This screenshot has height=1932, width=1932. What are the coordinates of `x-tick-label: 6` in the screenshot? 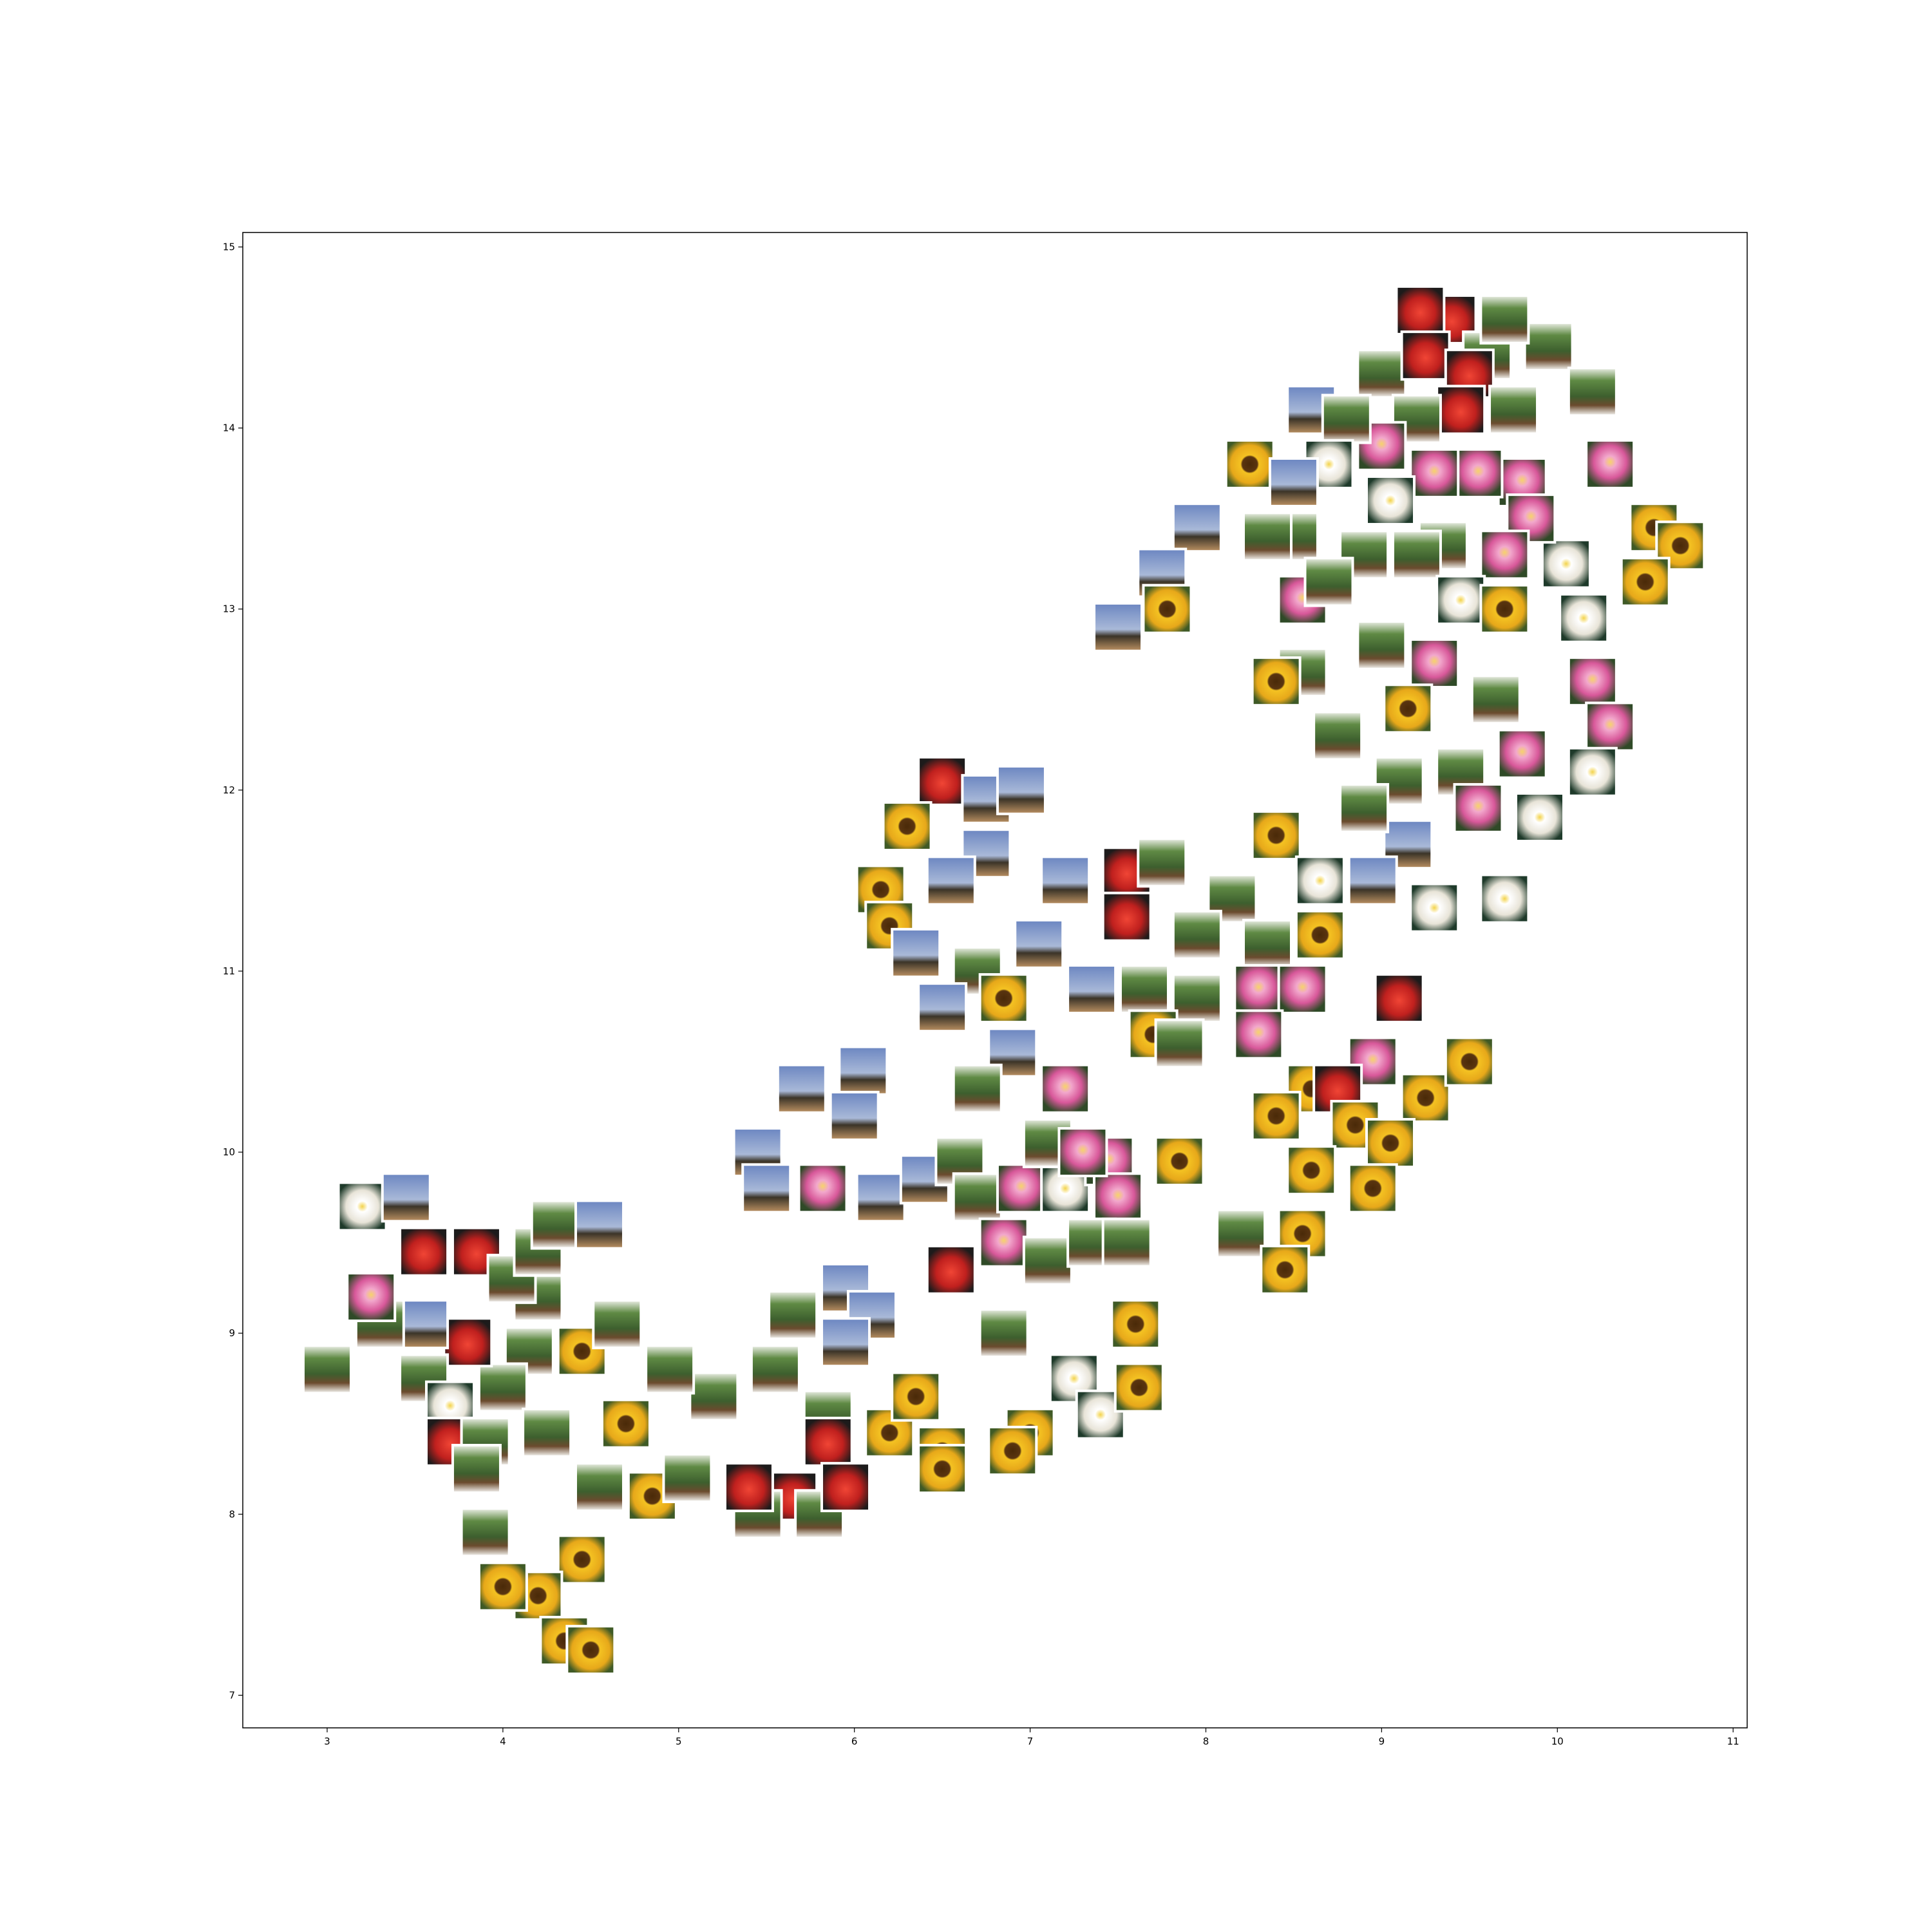 It's located at (854, 1741).